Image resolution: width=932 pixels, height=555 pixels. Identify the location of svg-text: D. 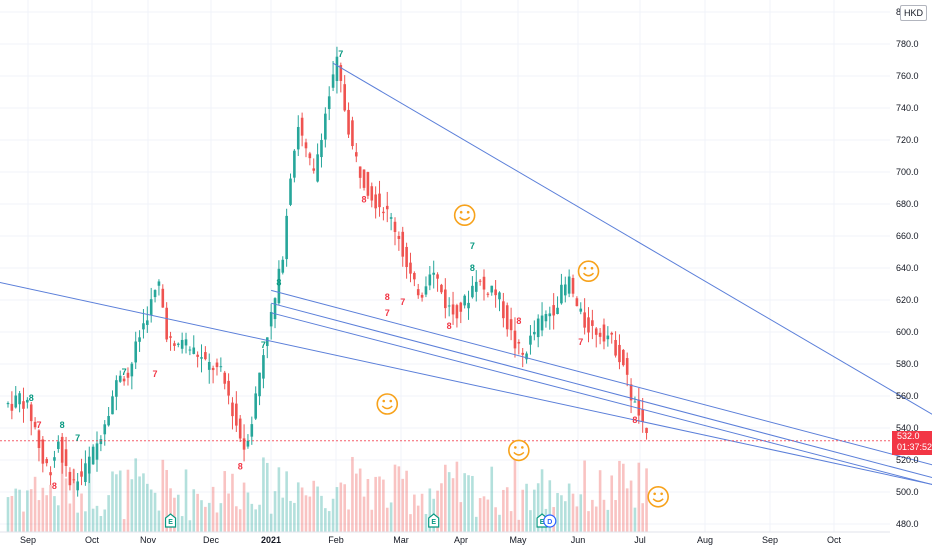
(549, 522).